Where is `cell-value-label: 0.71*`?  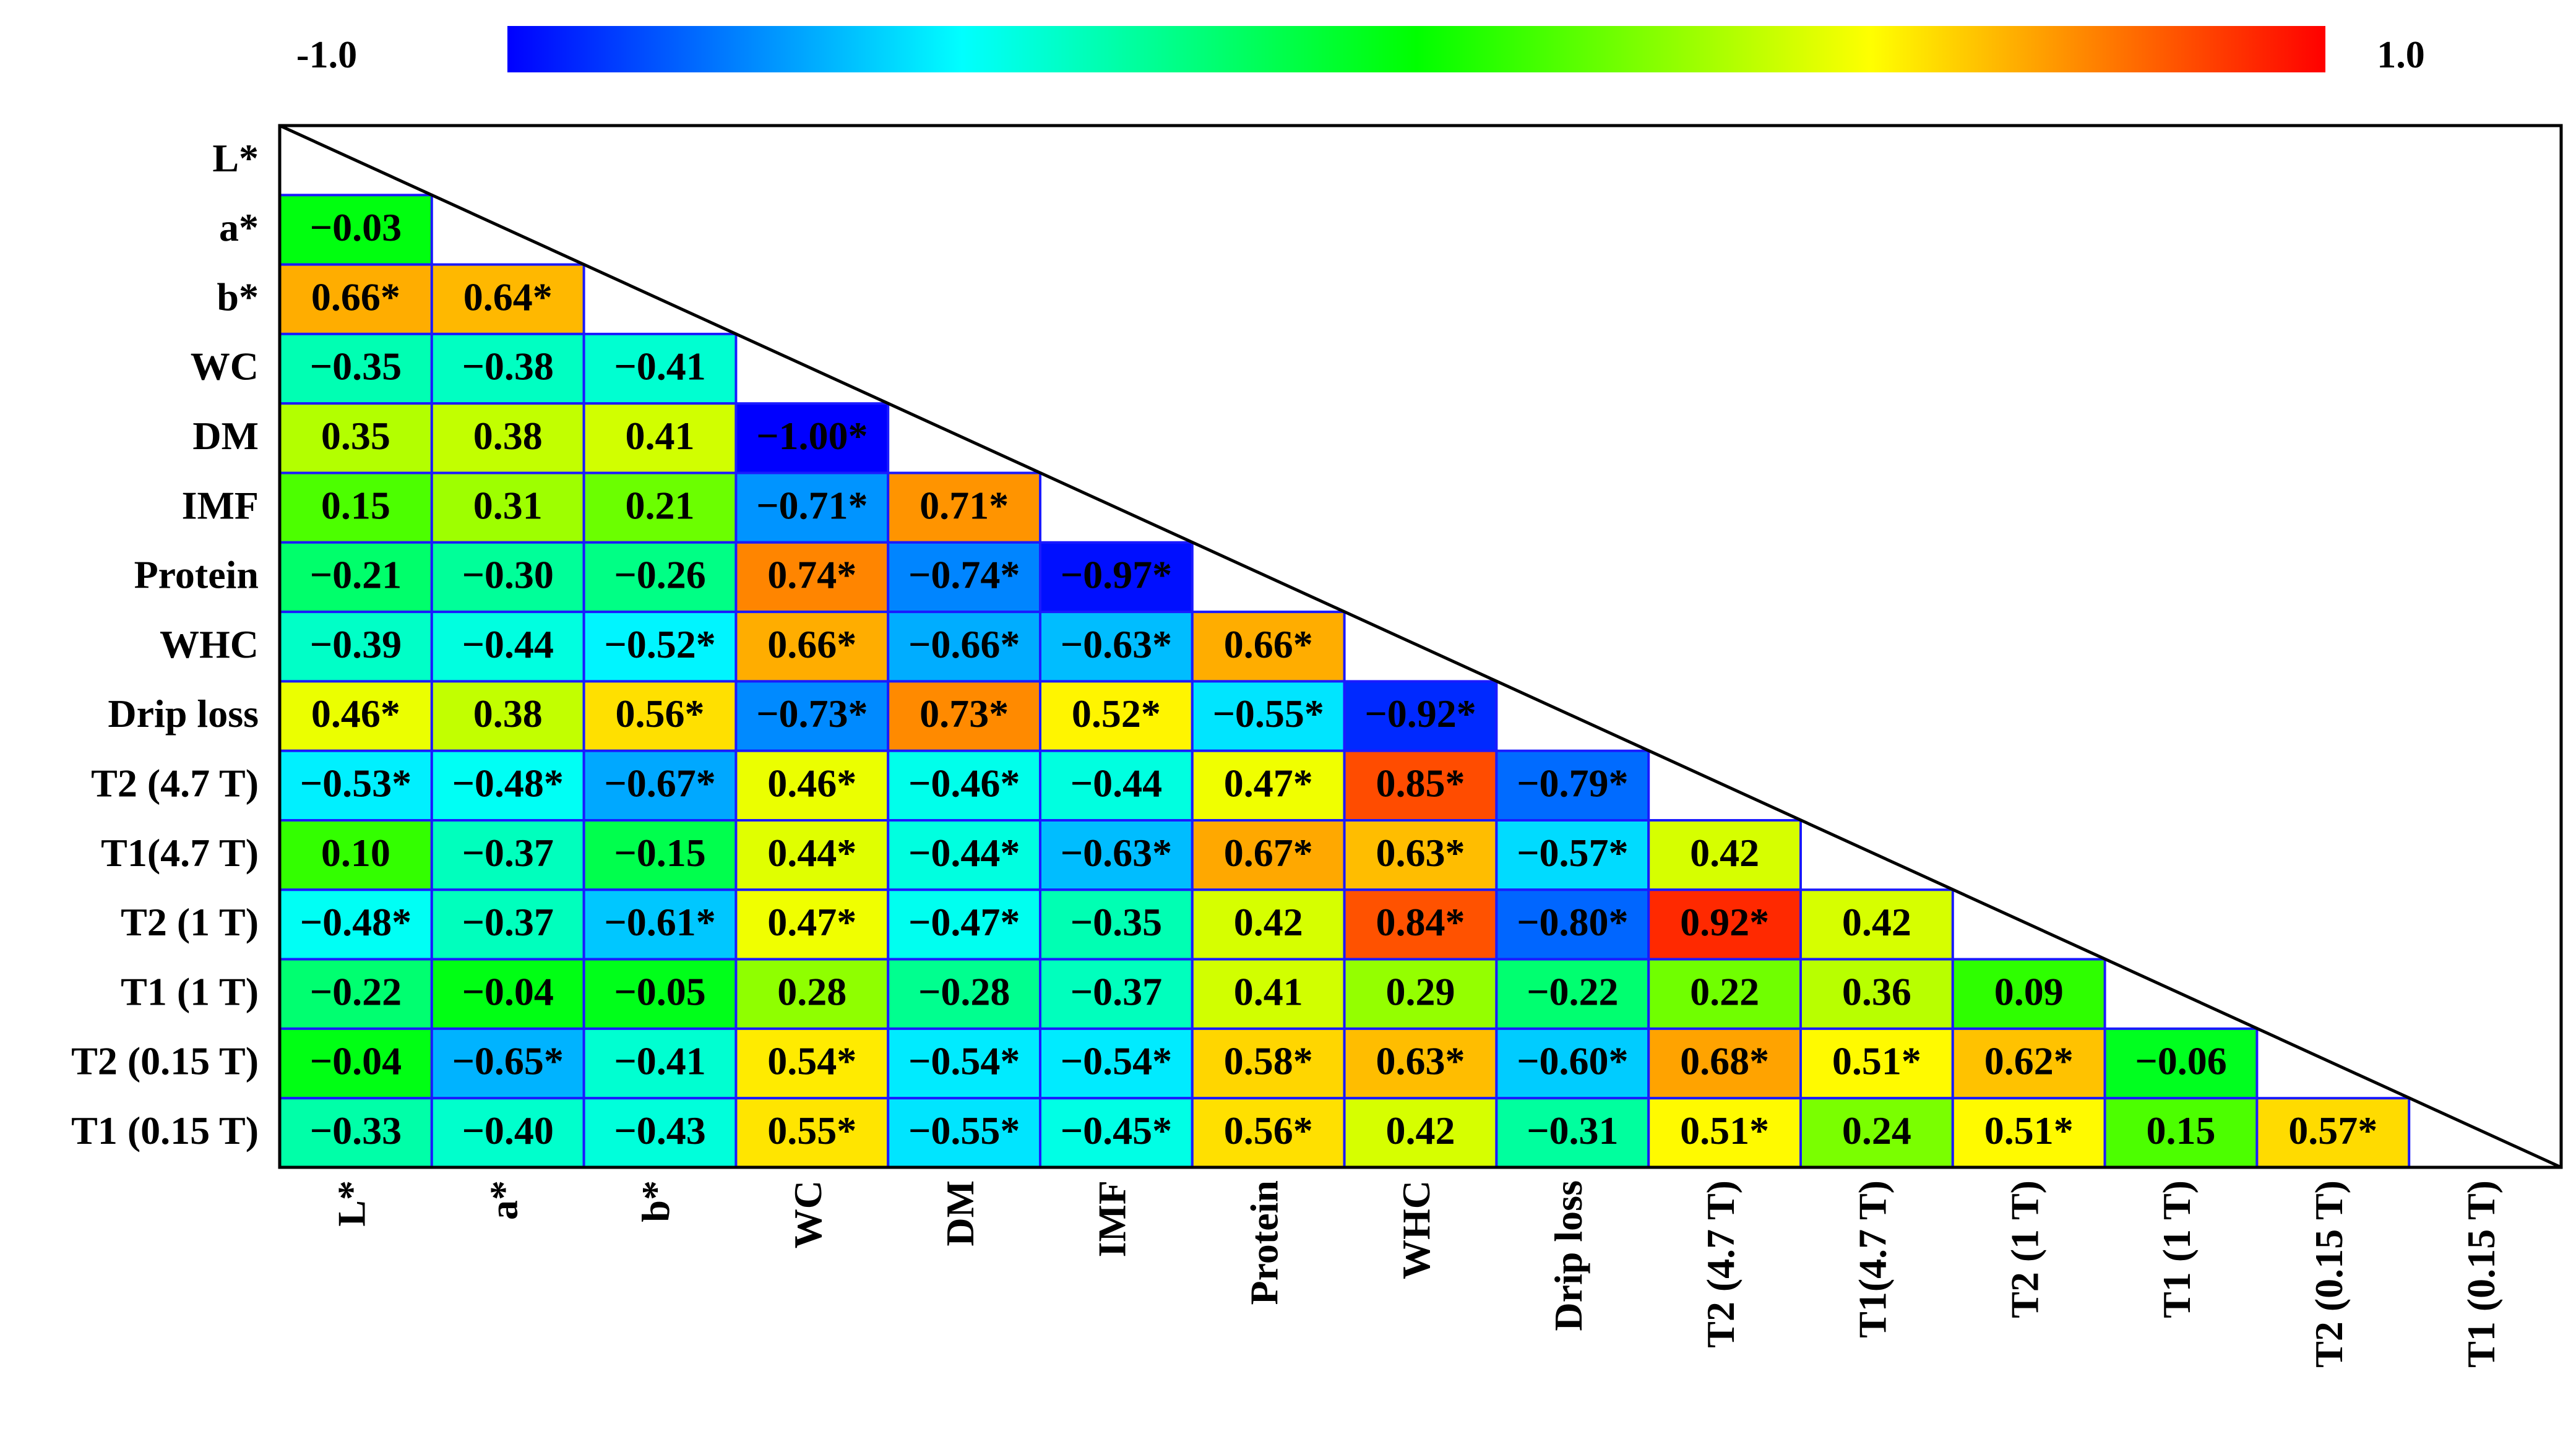
cell-value-label: 0.71* is located at coordinates (964, 505).